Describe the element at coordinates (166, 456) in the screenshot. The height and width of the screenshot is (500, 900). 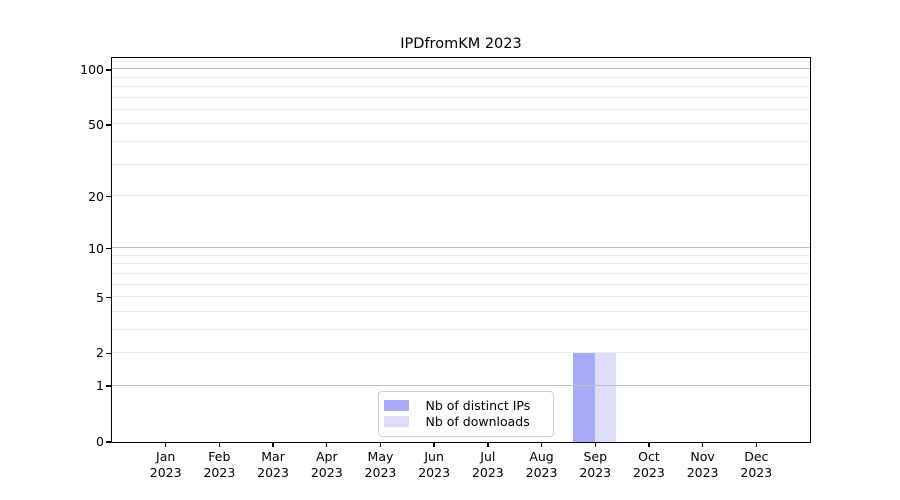
I see `x-tick-label-line: Jan` at that location.